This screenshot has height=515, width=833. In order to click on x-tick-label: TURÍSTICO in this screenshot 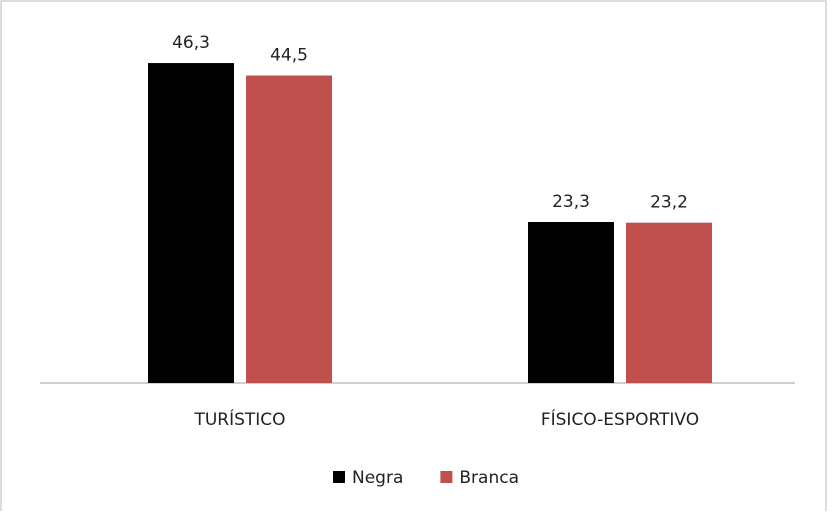, I will do `click(239, 419)`.